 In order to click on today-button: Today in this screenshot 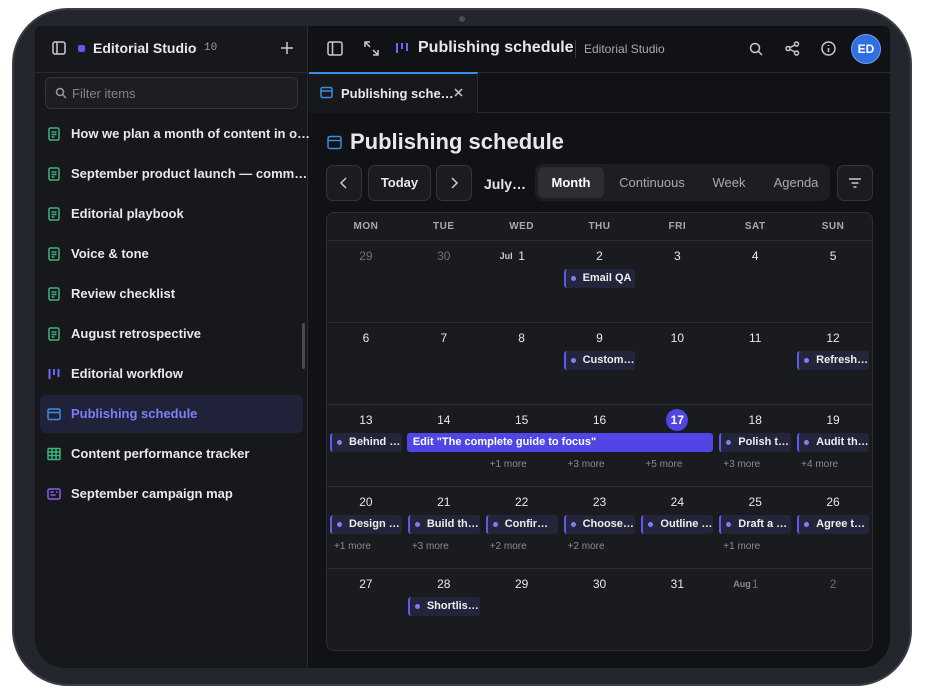, I will do `click(399, 183)`.